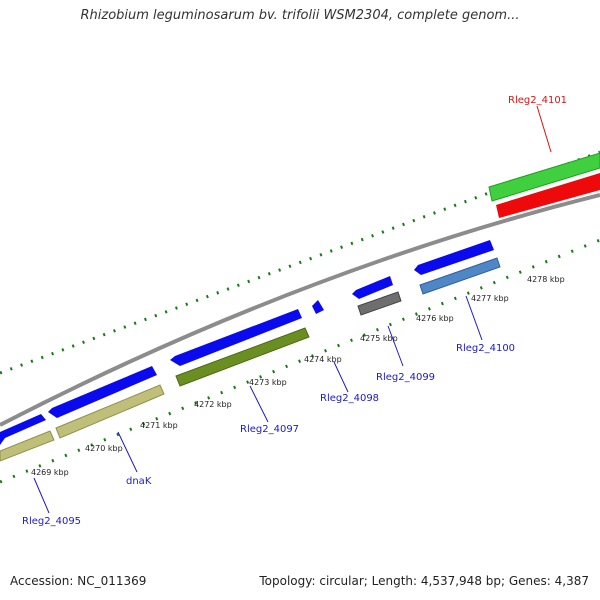  What do you see at coordinates (51, 521) in the screenshot?
I see `gene-label-rleg2-4095: Rleg2_4095` at bounding box center [51, 521].